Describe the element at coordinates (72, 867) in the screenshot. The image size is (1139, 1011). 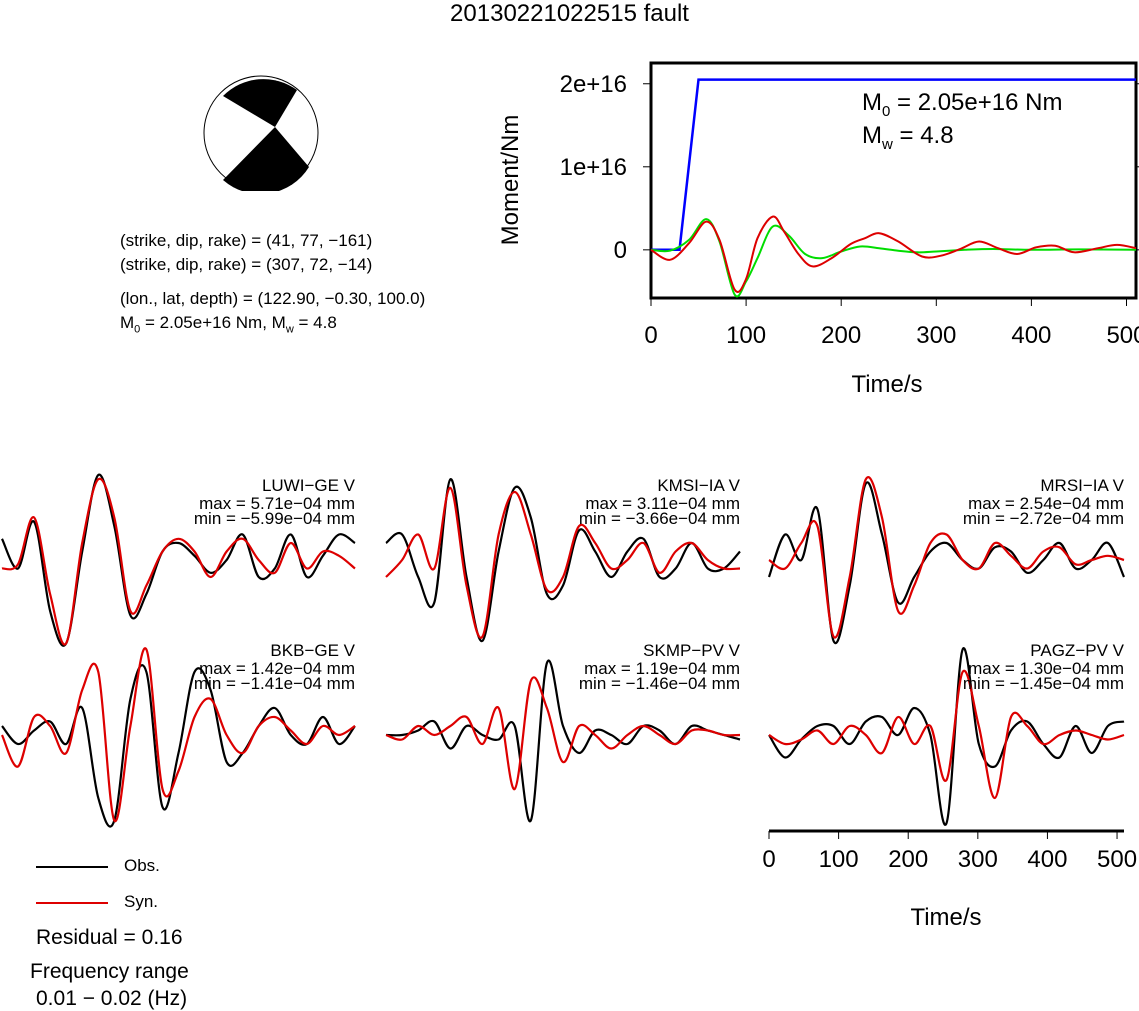
I see `legend-swatch-obs` at that location.